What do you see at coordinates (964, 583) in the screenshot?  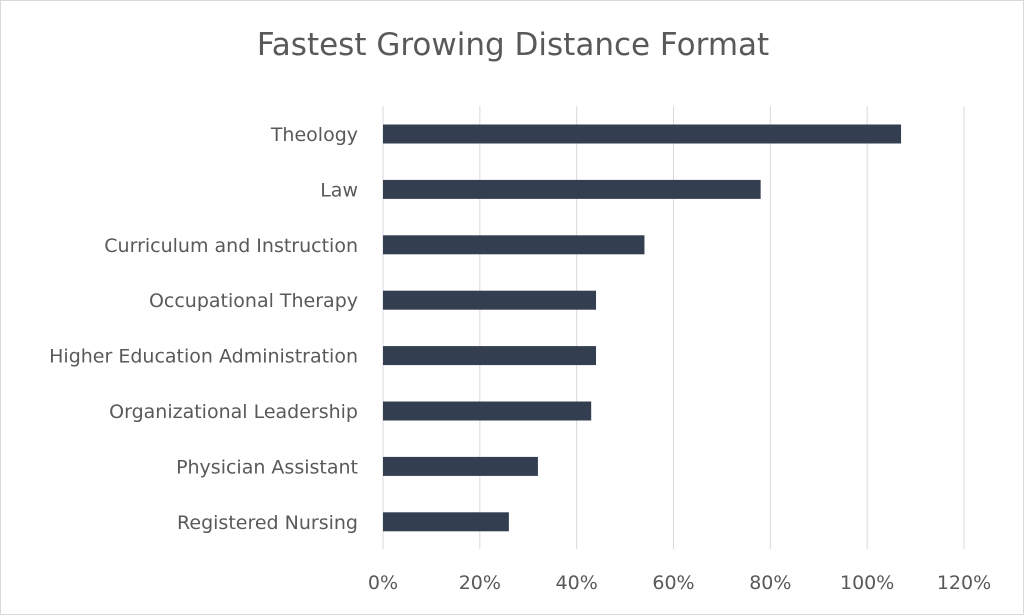 I see `x-tick-label: 120%` at bounding box center [964, 583].